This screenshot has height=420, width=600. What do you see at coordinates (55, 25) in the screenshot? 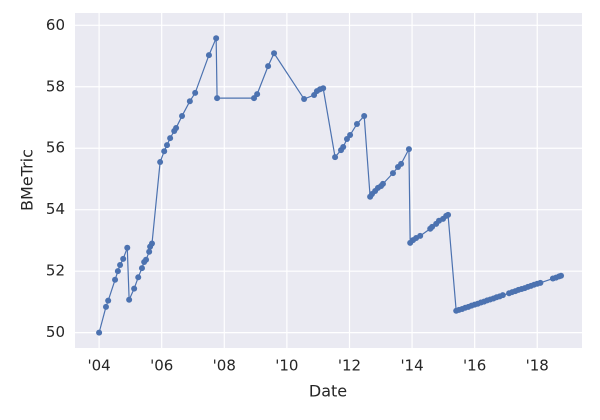
I see `y-tick-label: 60` at bounding box center [55, 25].